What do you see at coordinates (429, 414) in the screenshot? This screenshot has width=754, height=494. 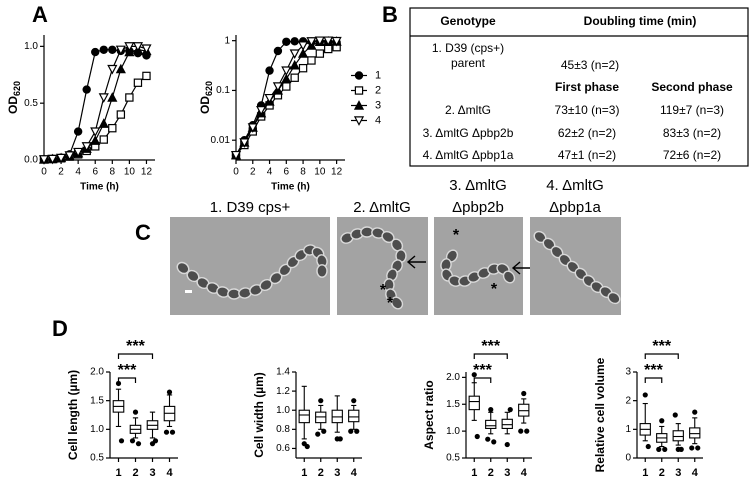 I see `y-axis-label-text: Aspect ratio` at bounding box center [429, 414].